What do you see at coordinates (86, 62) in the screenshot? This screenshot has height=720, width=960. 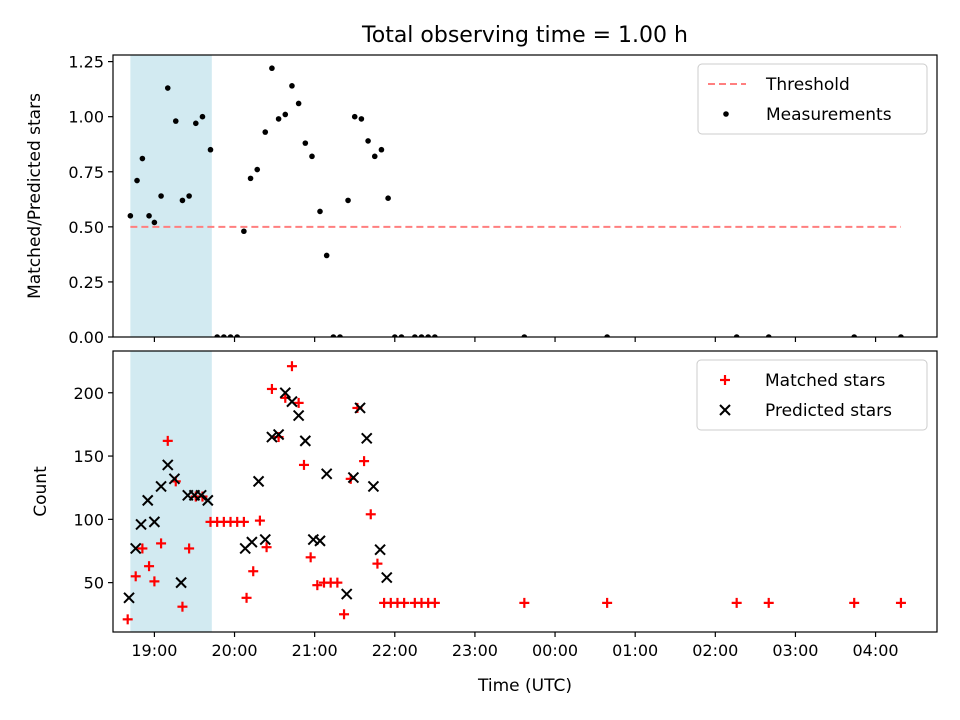 I see `y-tick-label: 1.25` at bounding box center [86, 62].